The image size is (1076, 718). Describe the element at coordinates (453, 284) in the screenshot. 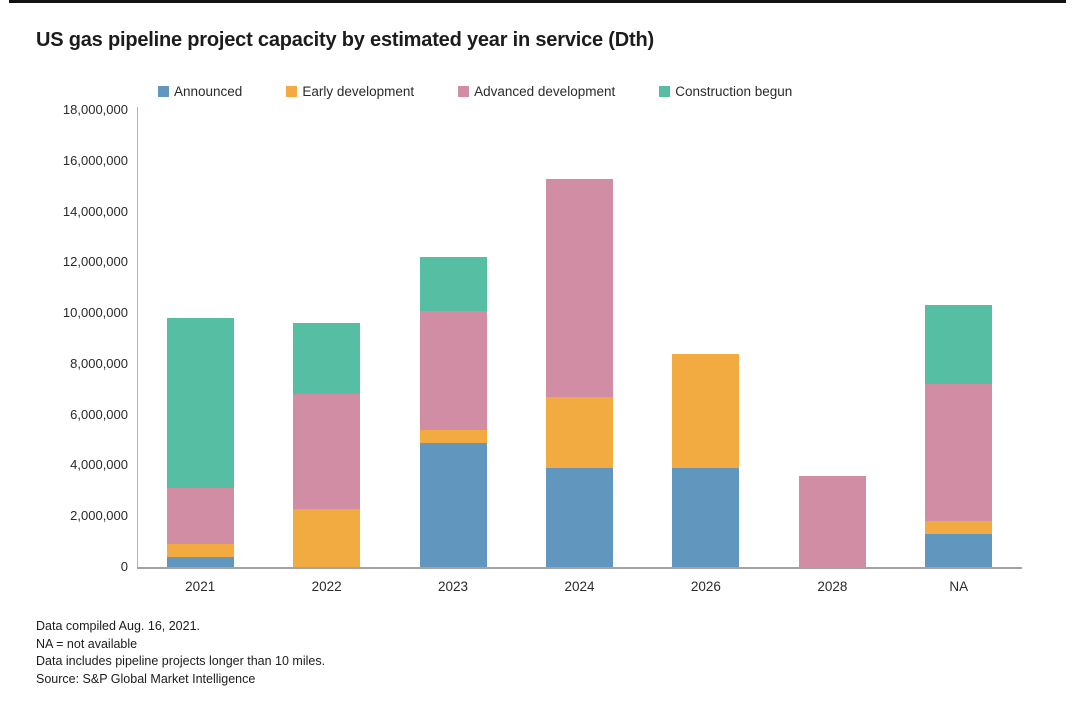

I see `bar-segment-construction-begun-2023` at that location.